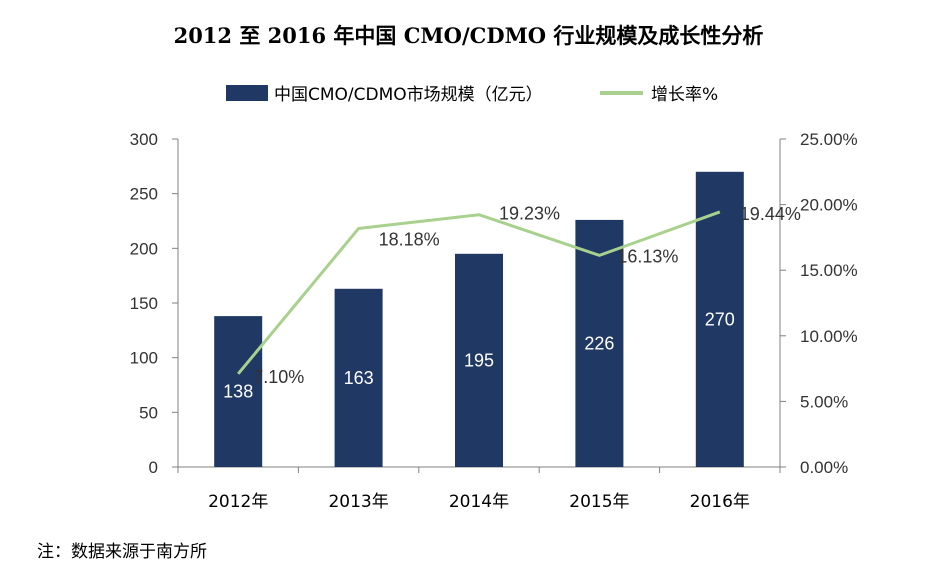  I want to click on y-left-tick-label: 300, so click(144, 139).